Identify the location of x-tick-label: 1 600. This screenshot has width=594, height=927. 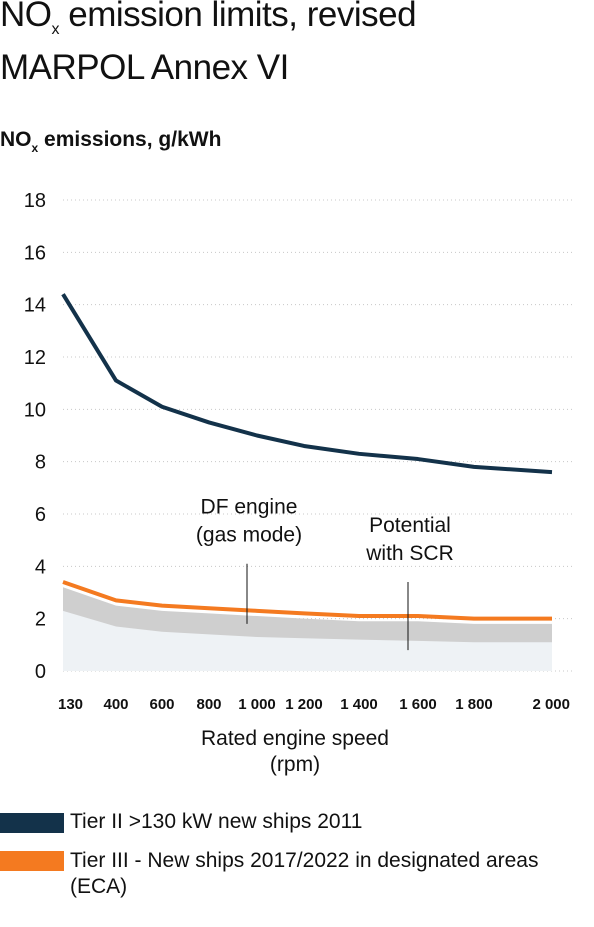
(418, 704).